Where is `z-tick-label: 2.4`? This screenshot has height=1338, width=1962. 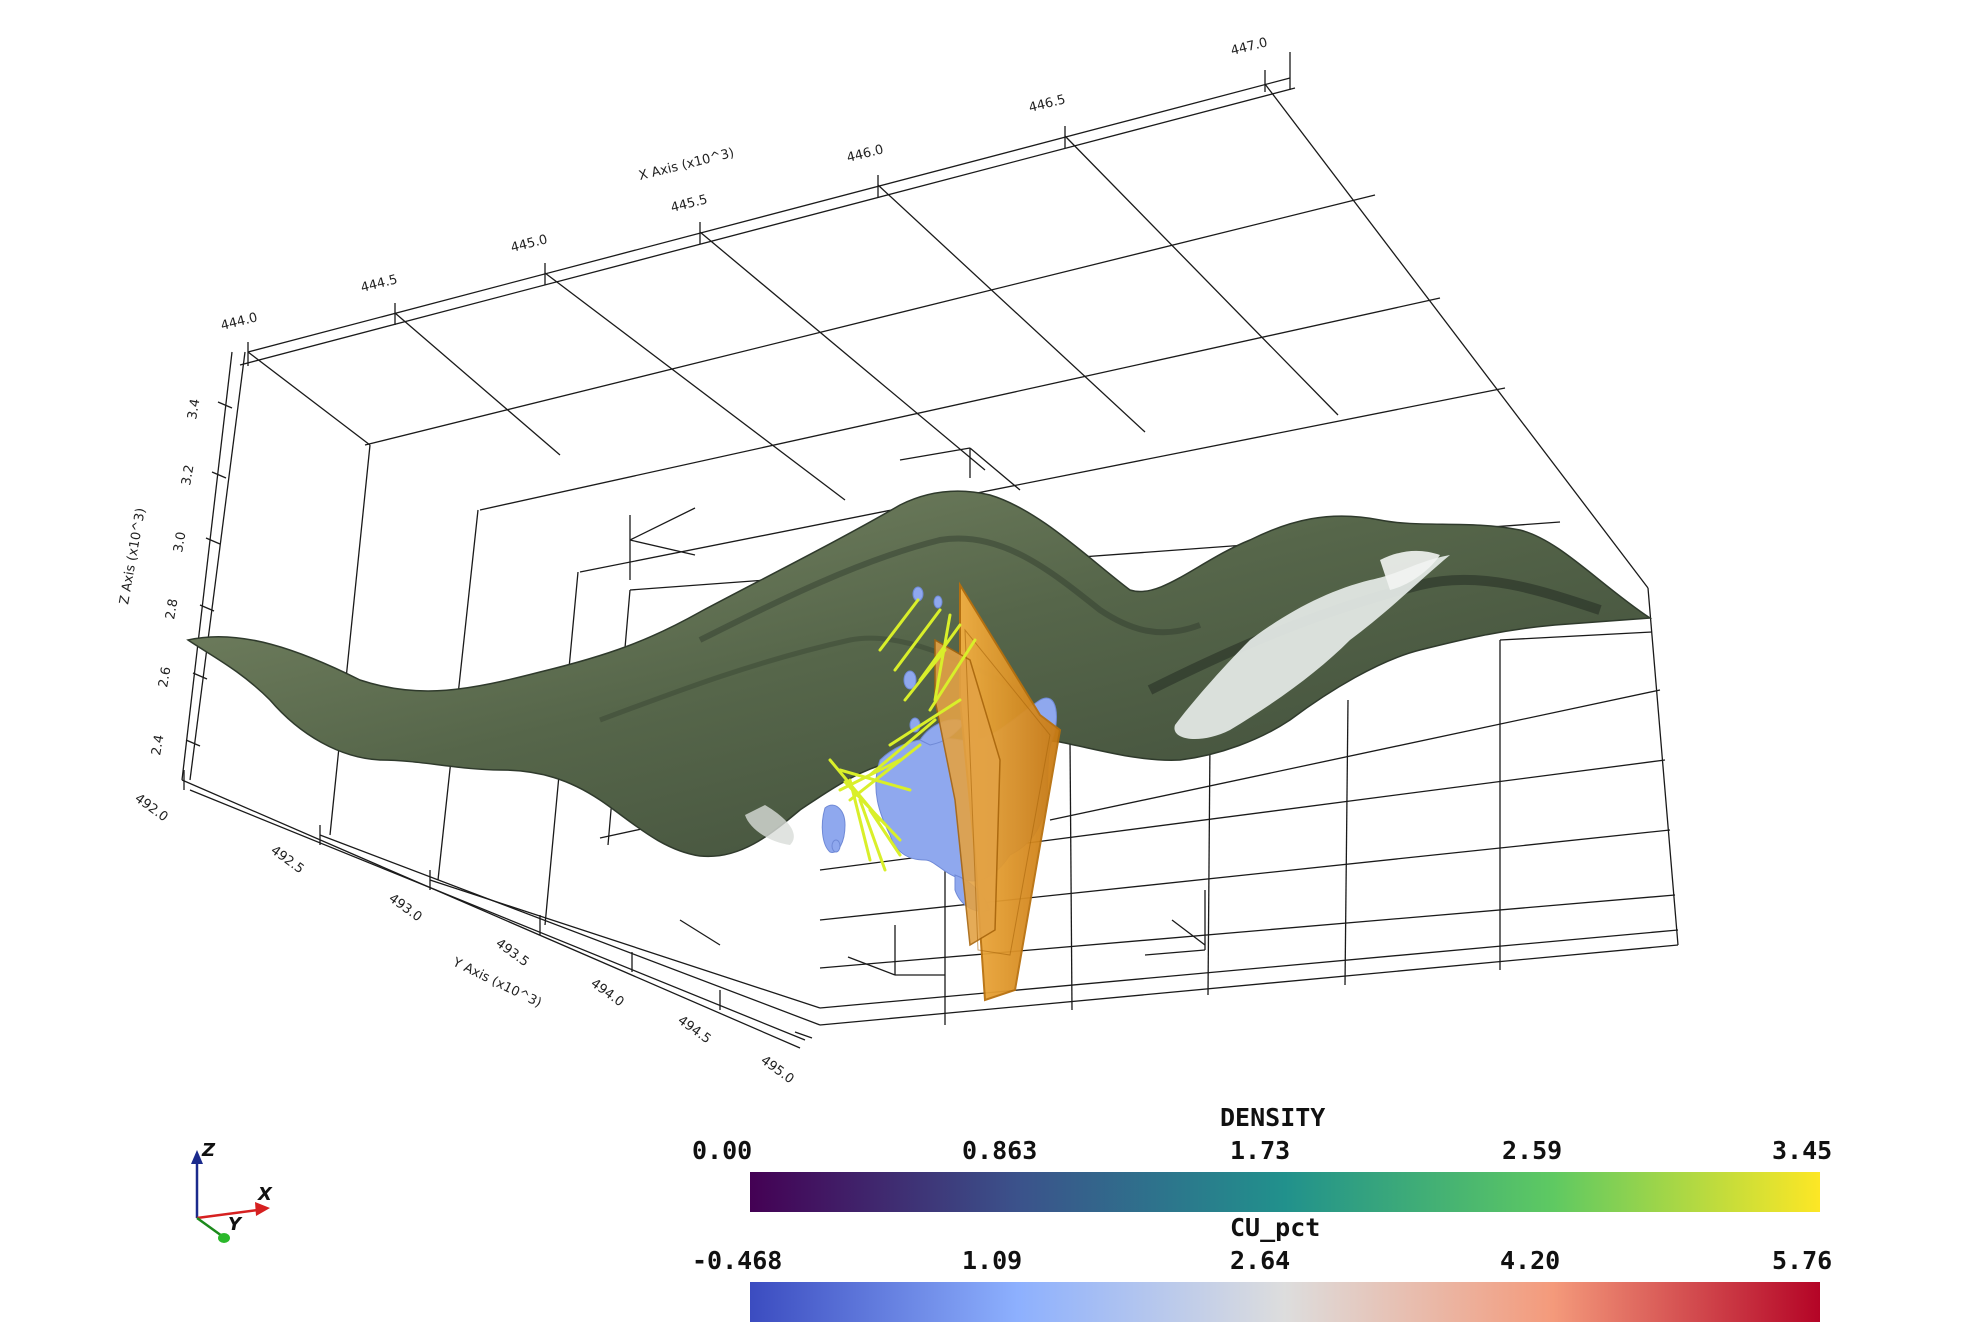
z-tick-label: 2.4 is located at coordinates (158, 745).